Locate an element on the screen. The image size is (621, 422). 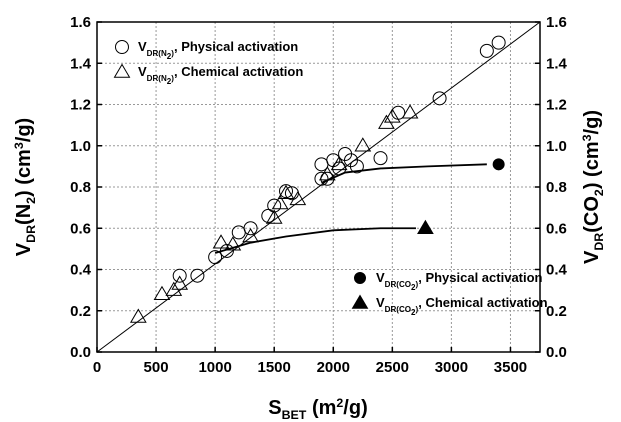
legend-text: VDR(N2), Physical activation is located at coordinates (218, 50).